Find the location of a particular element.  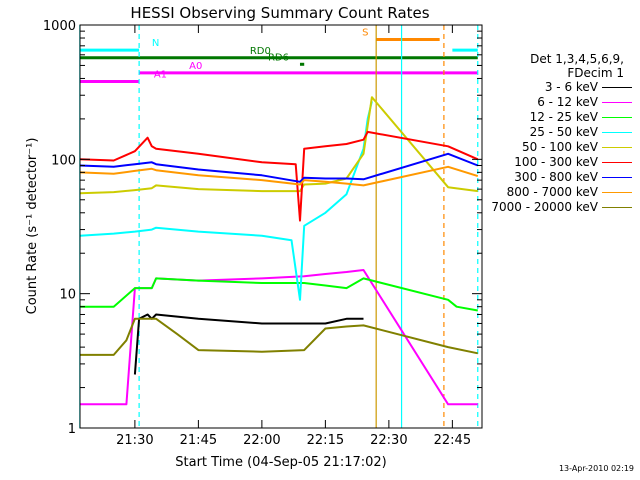

x-tick-label: 22:00 is located at coordinates (261, 440).